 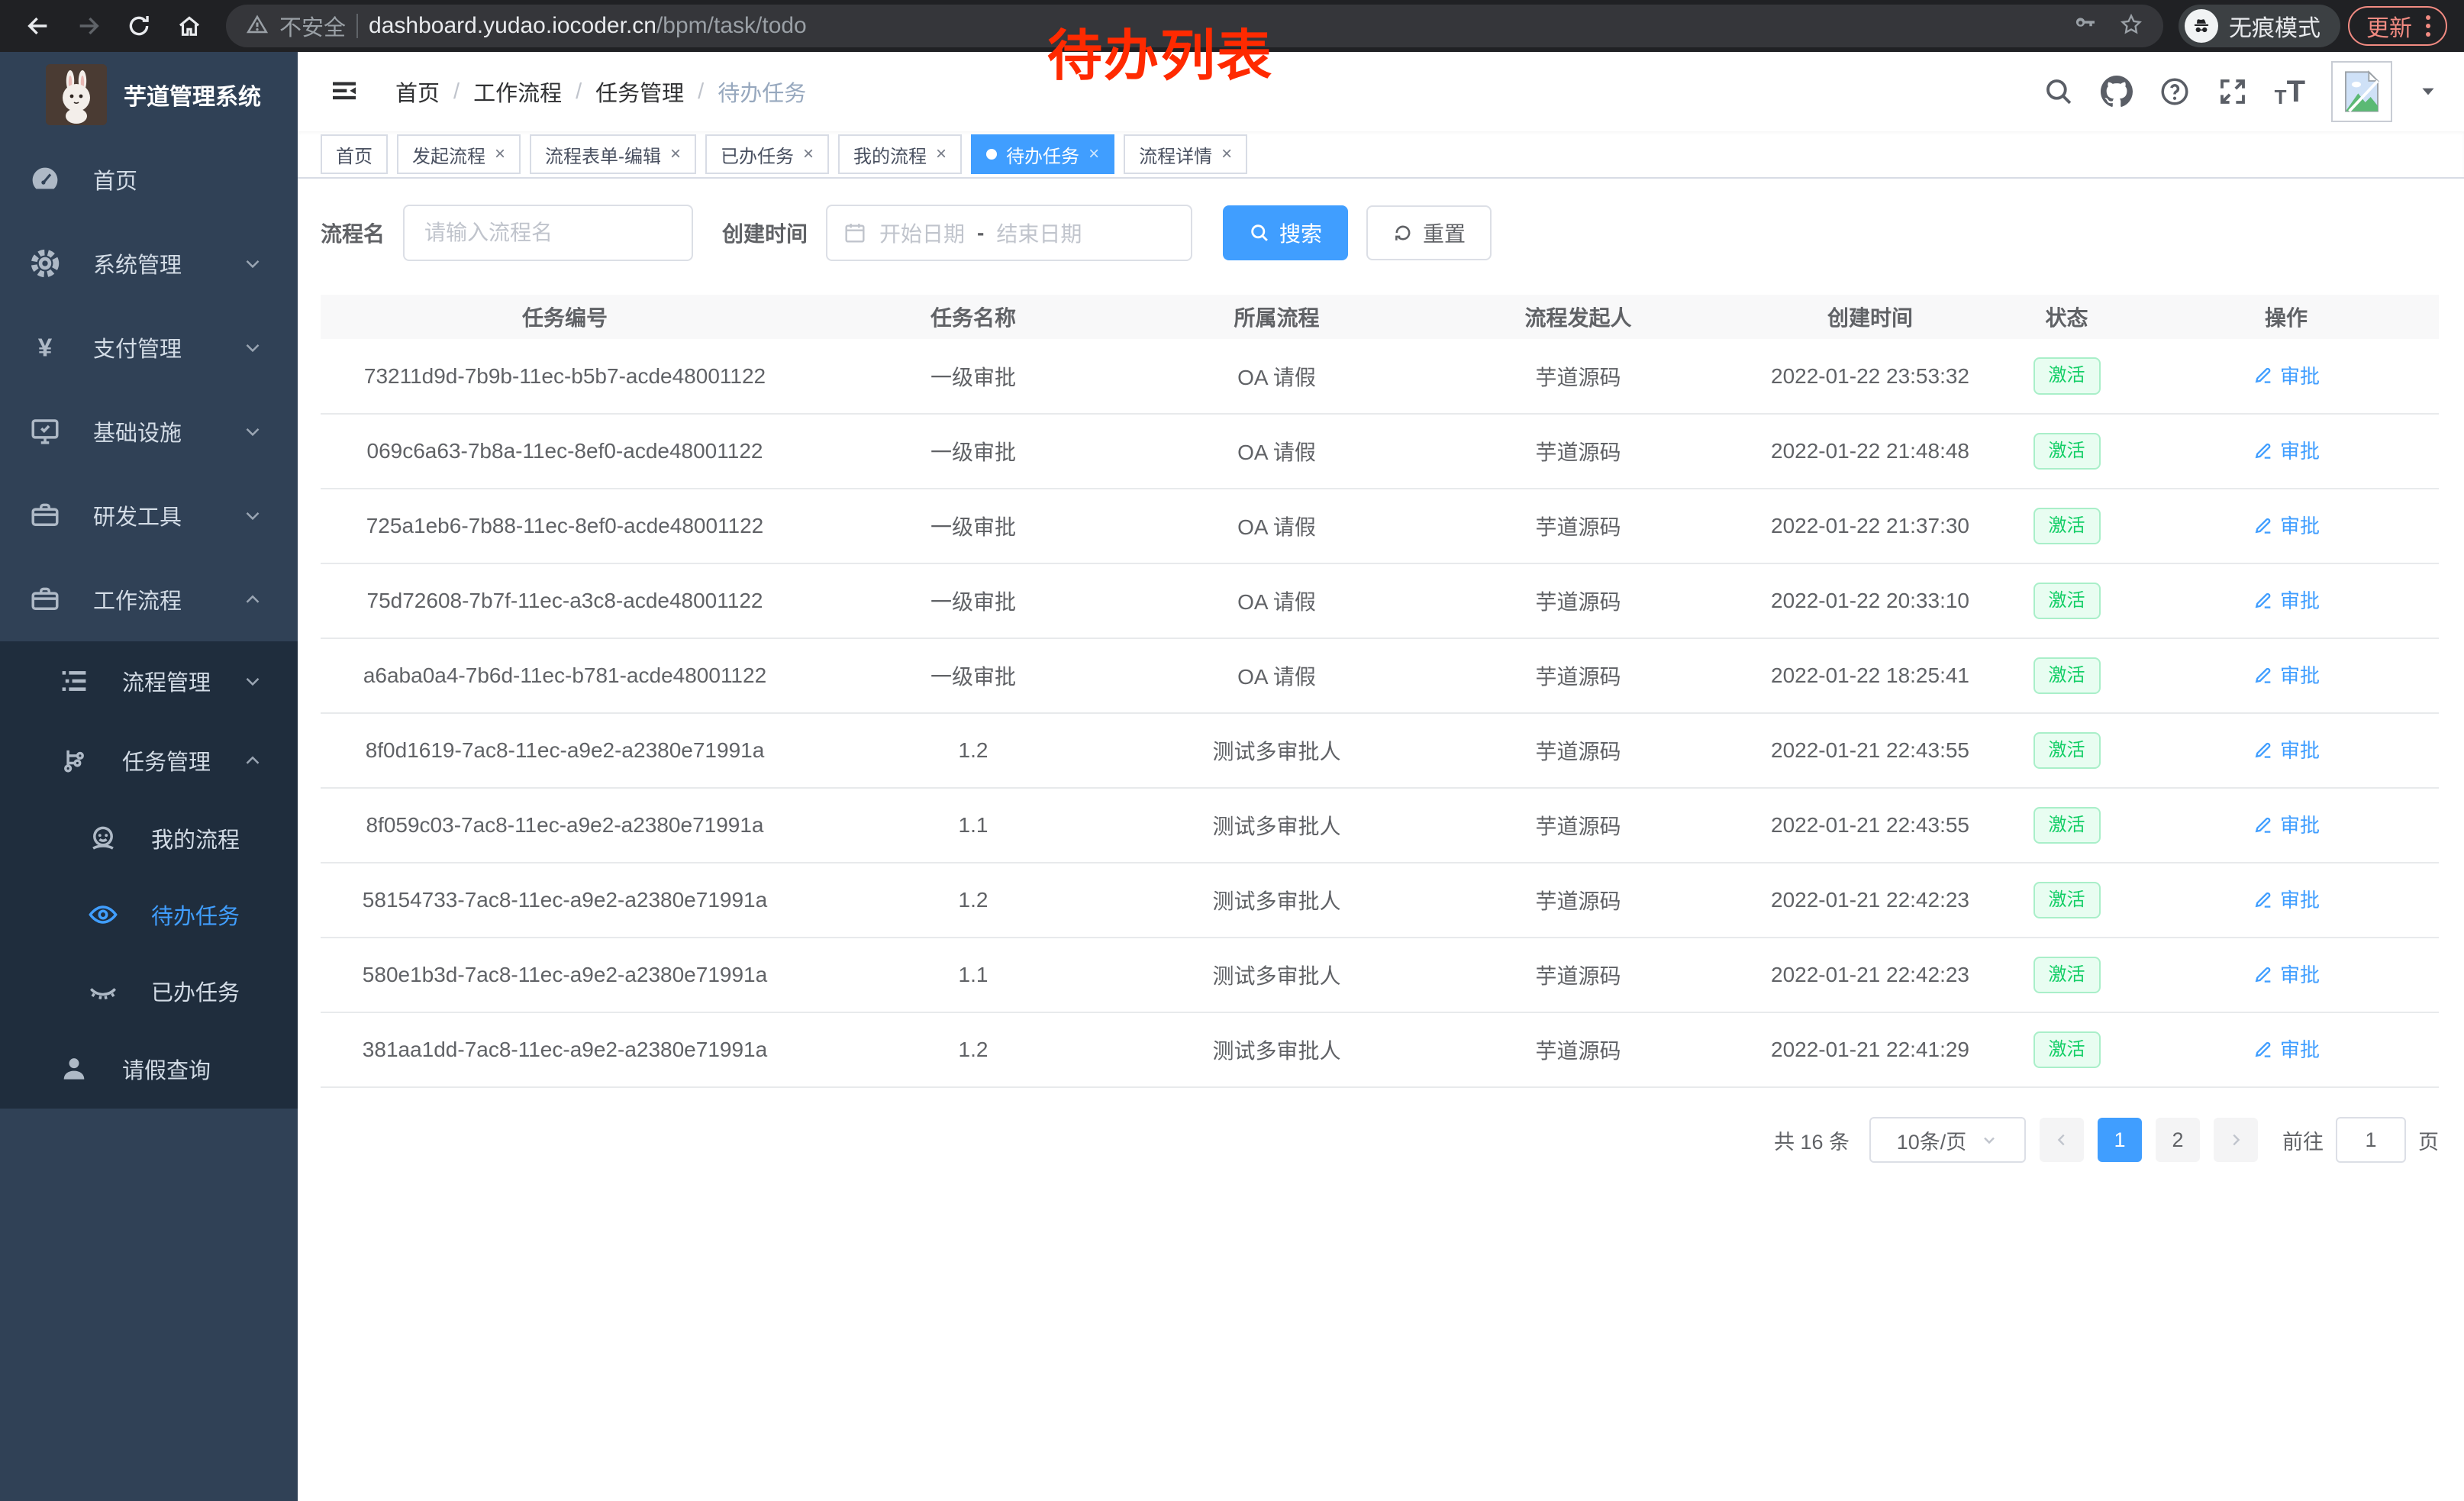 I want to click on app-title: 芋道管理系统, so click(x=193, y=97).